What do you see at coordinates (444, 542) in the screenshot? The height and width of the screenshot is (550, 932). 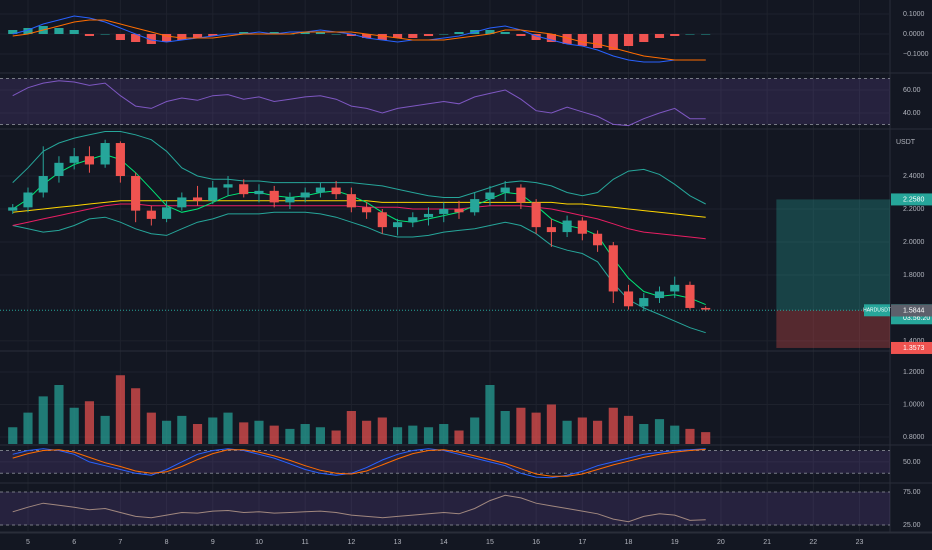 I see `x-tick-label: 14` at bounding box center [444, 542].